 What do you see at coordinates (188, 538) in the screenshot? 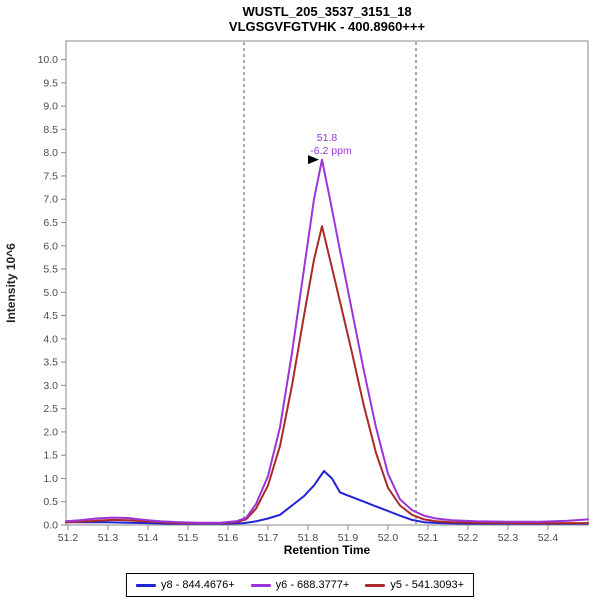
I see `x-tick-label: 51.5` at bounding box center [188, 538].